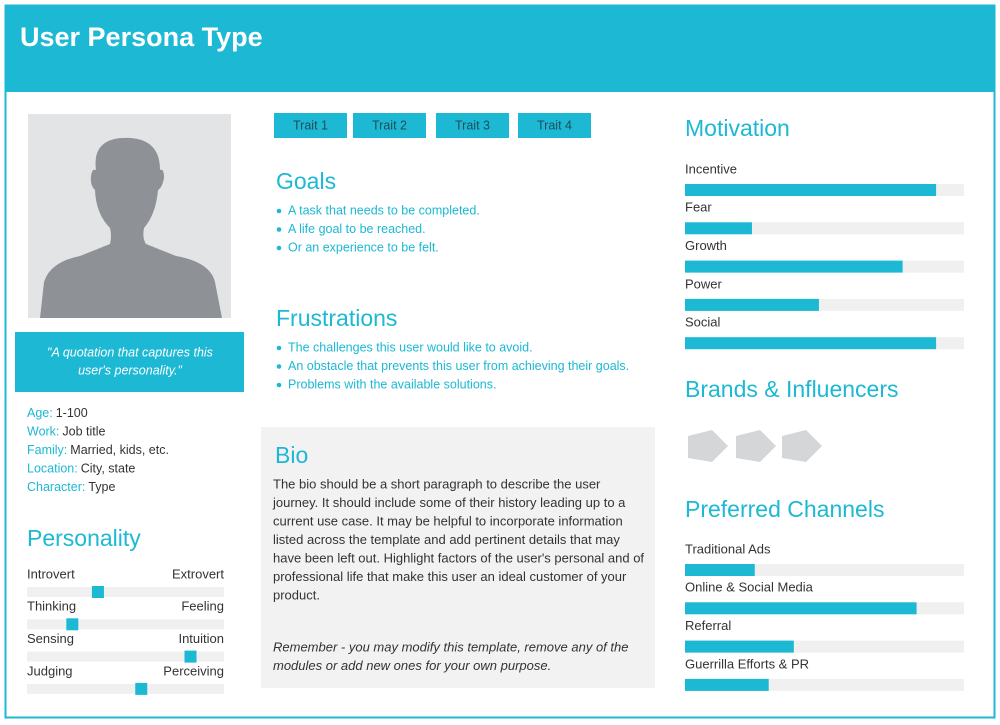 The height and width of the screenshot is (725, 1000). I want to click on brand-logos, so click(755, 446).